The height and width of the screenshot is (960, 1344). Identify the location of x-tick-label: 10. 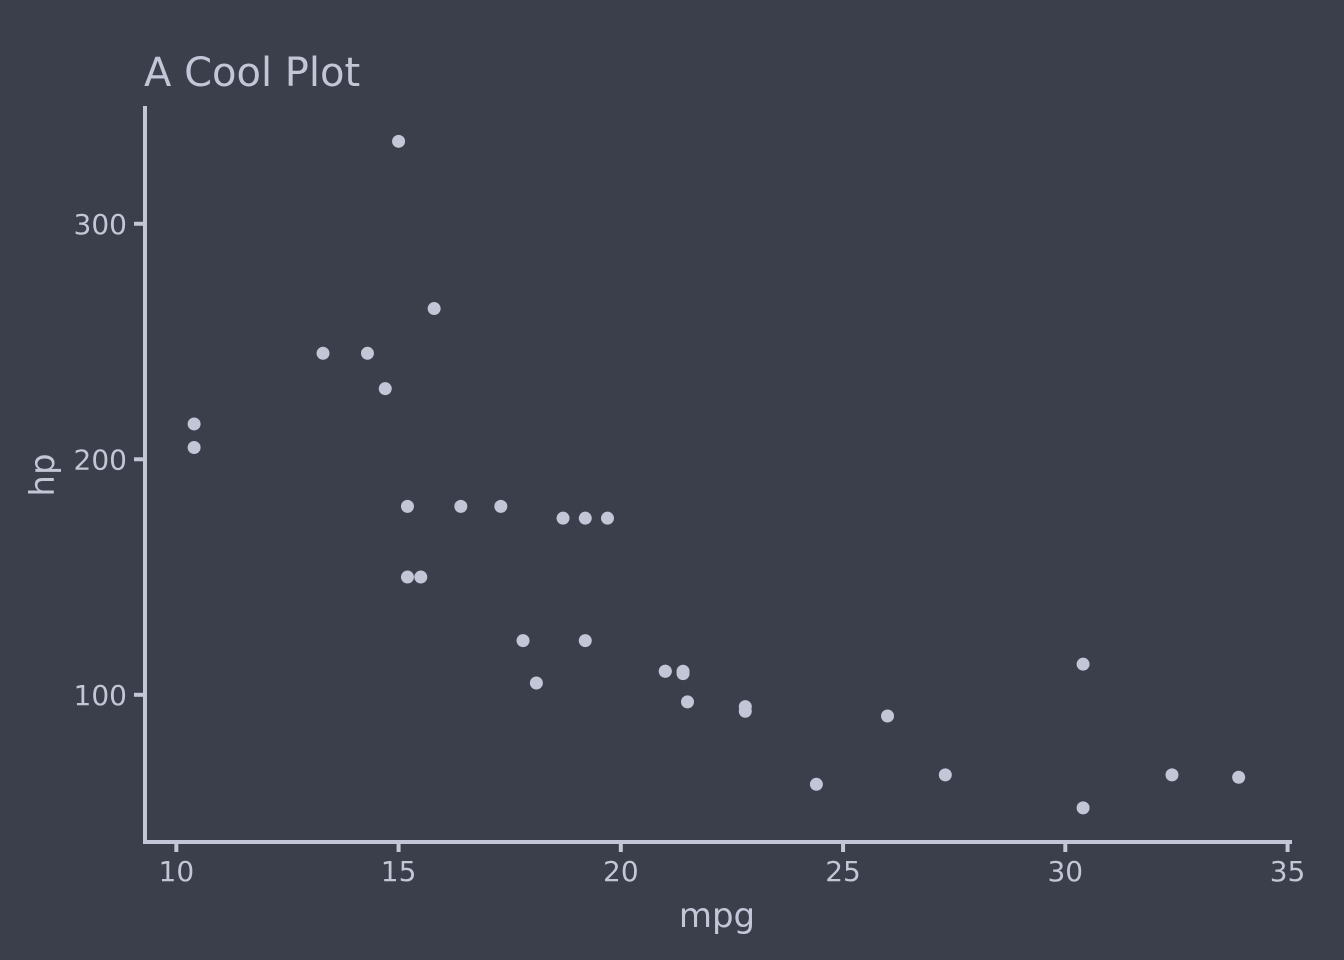
(177, 871).